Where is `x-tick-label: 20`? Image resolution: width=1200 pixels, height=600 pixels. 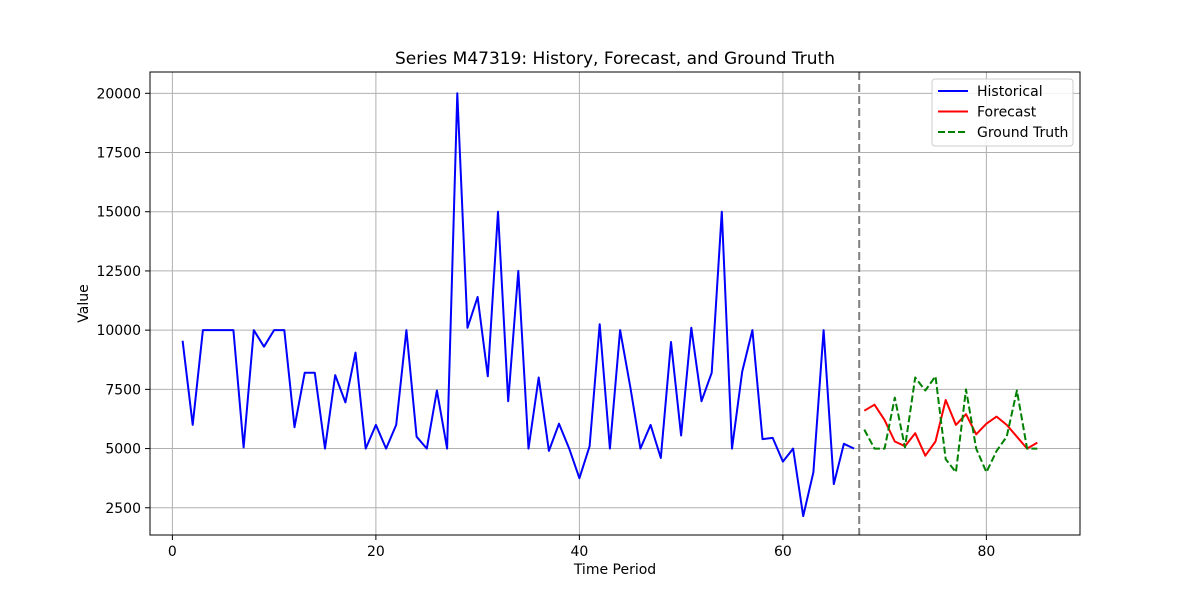
x-tick-label: 20 is located at coordinates (376, 552).